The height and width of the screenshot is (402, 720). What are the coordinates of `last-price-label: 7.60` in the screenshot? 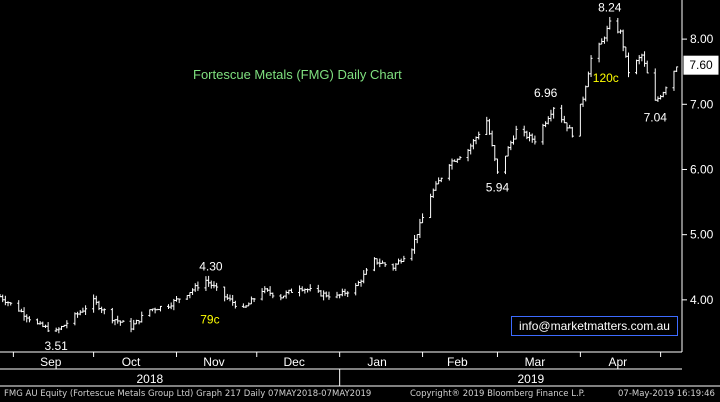 It's located at (701, 65).